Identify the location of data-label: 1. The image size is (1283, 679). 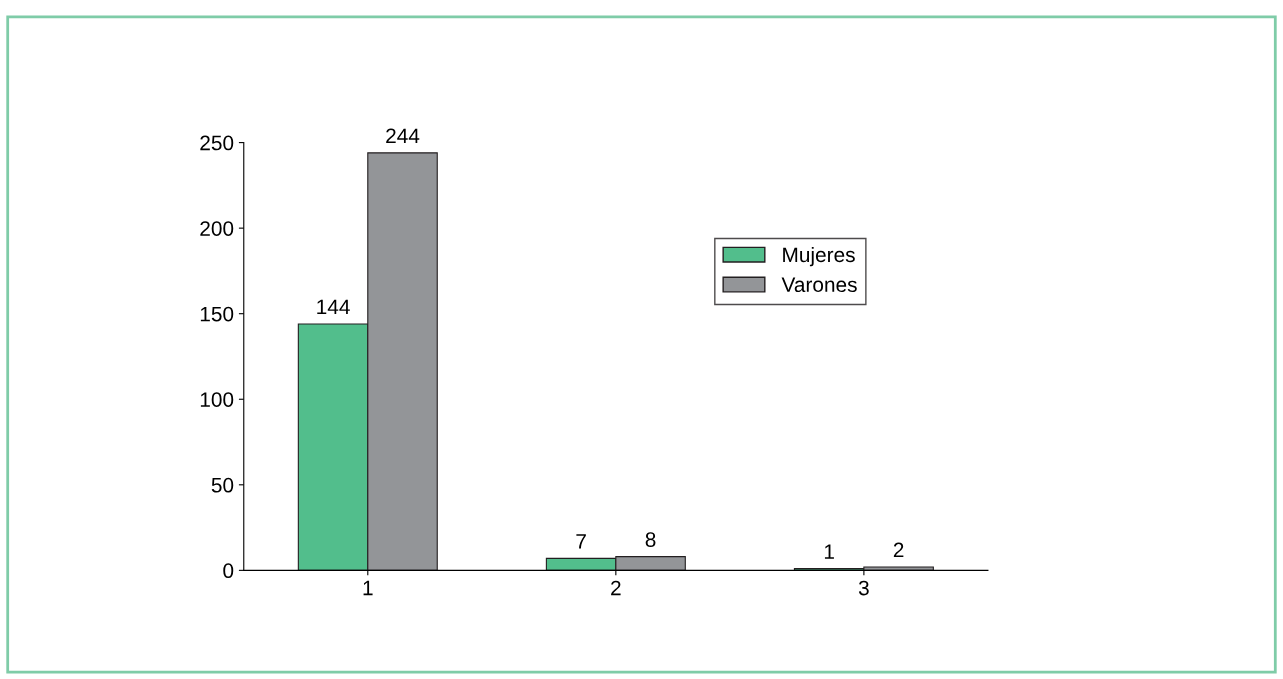
(829, 551).